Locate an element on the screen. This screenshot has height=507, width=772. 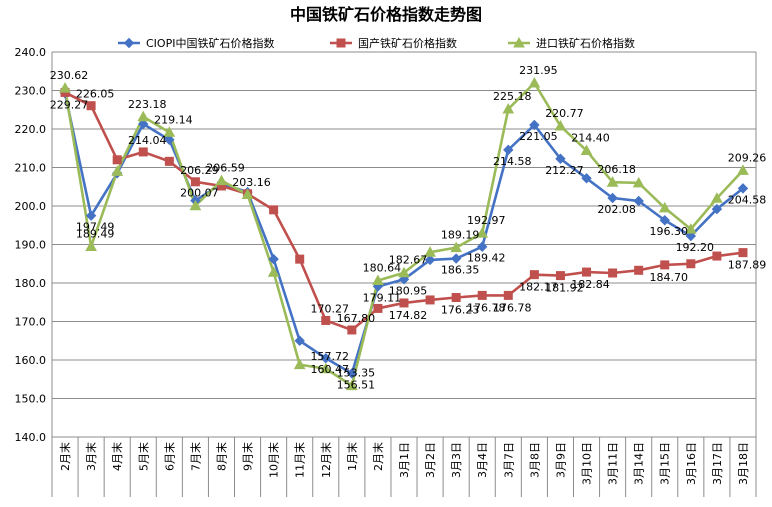
data-label: 206.18 is located at coordinates (616, 169).